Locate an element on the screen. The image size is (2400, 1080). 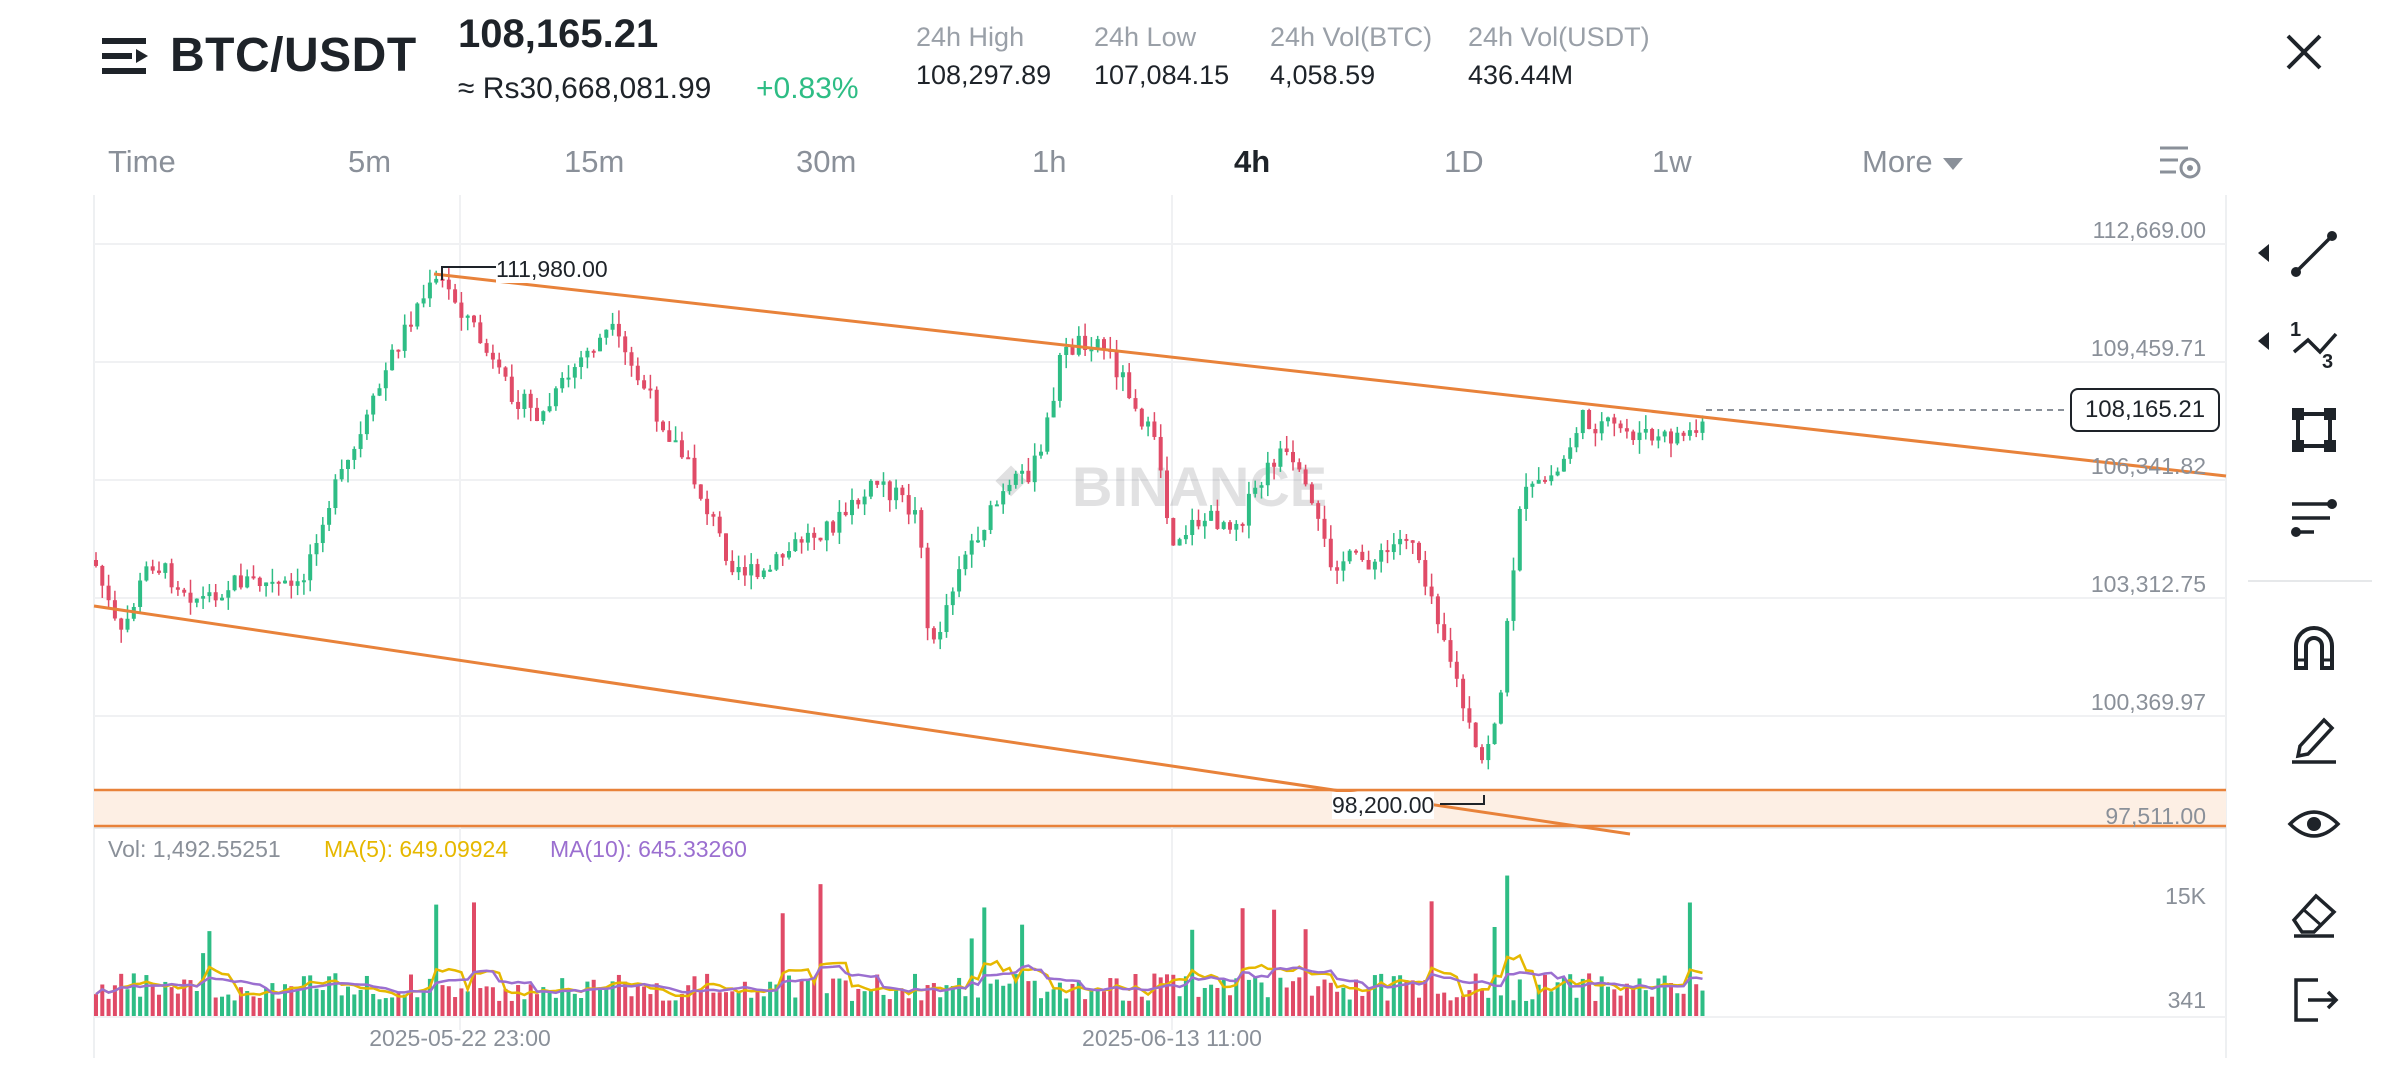
tab-more: More is located at coordinates (1912, 162).